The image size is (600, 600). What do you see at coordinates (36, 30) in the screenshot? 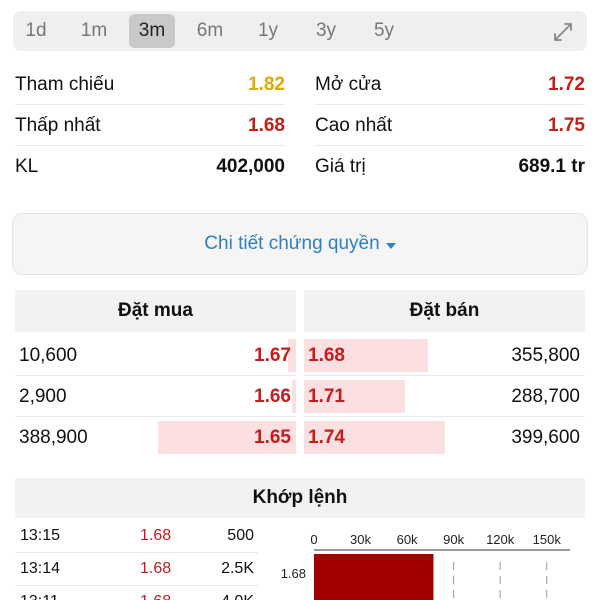
I see `period-tab-1d: 1d` at bounding box center [36, 30].